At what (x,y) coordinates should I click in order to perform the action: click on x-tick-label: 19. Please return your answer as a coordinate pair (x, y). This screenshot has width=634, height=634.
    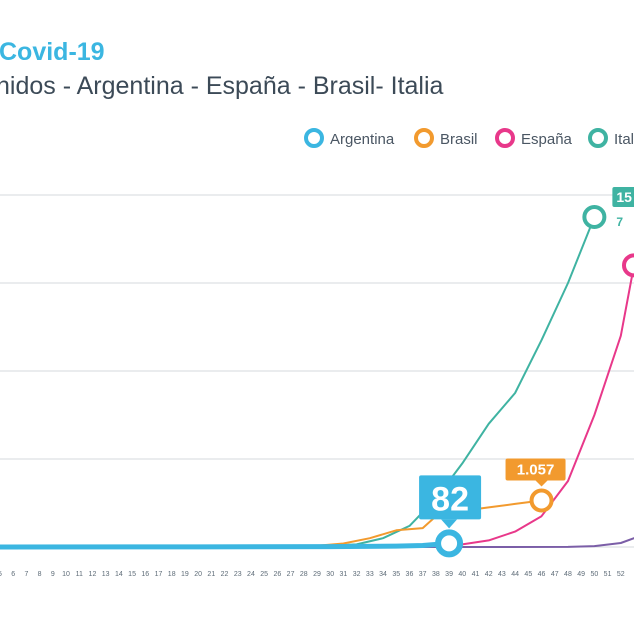
    Looking at the image, I should click on (185, 574).